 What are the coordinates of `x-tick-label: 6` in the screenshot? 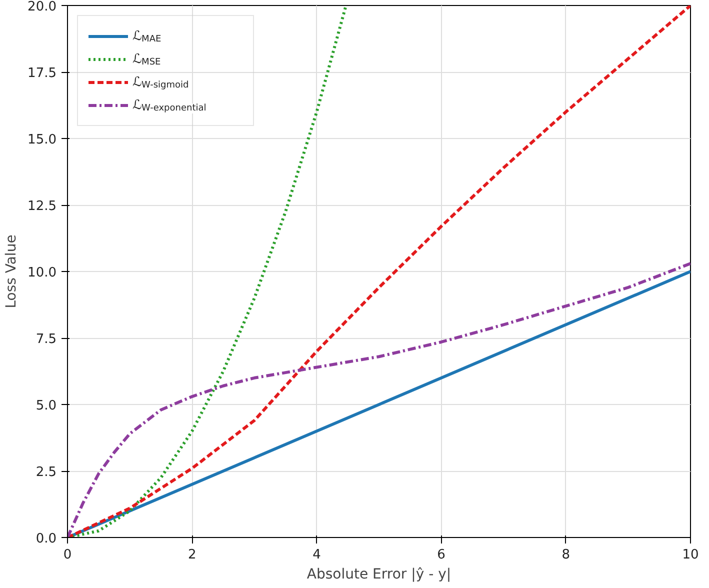 It's located at (441, 555).